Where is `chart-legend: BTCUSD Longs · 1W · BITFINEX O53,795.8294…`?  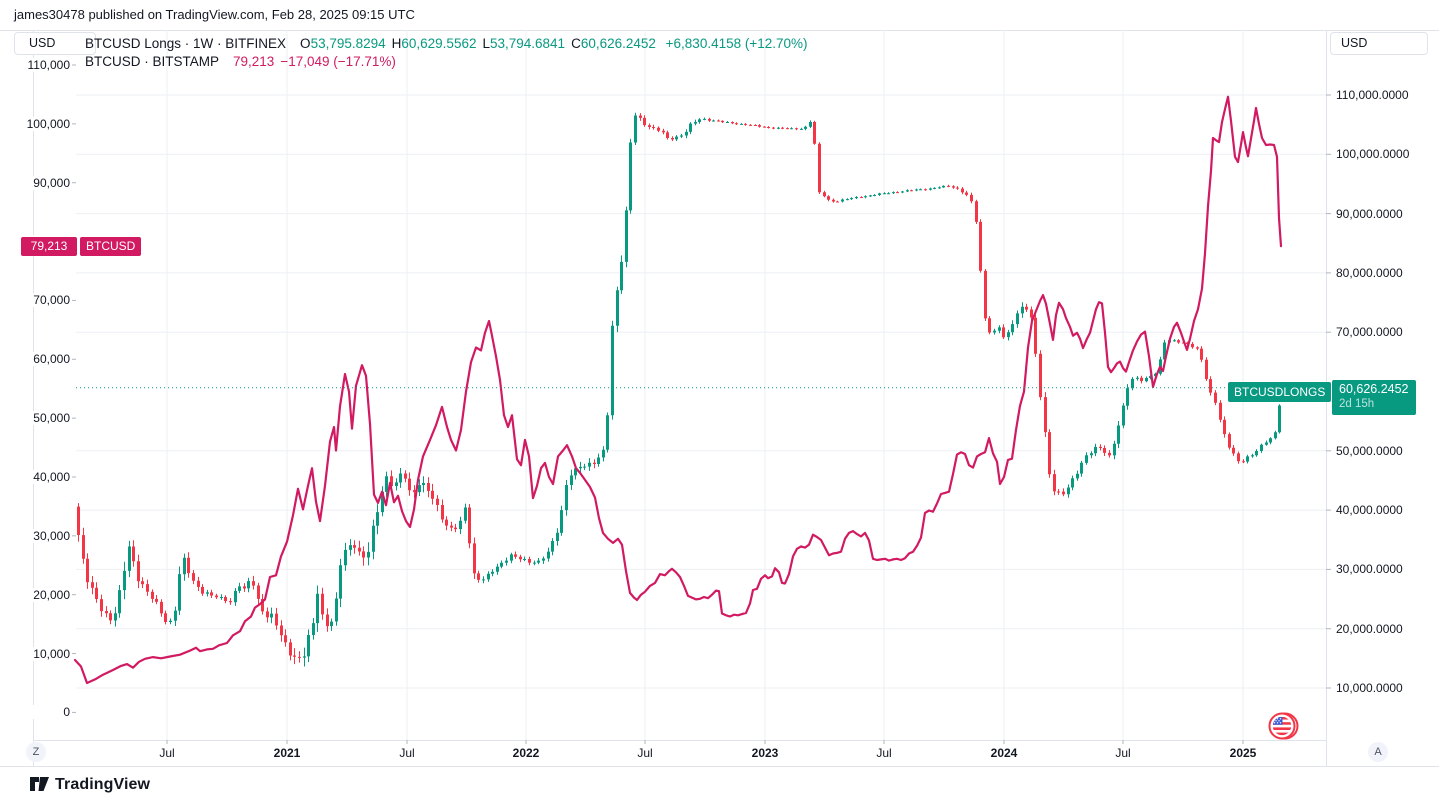 chart-legend: BTCUSD Longs · 1W · BITFINEX O53,795.8294… is located at coordinates (446, 53).